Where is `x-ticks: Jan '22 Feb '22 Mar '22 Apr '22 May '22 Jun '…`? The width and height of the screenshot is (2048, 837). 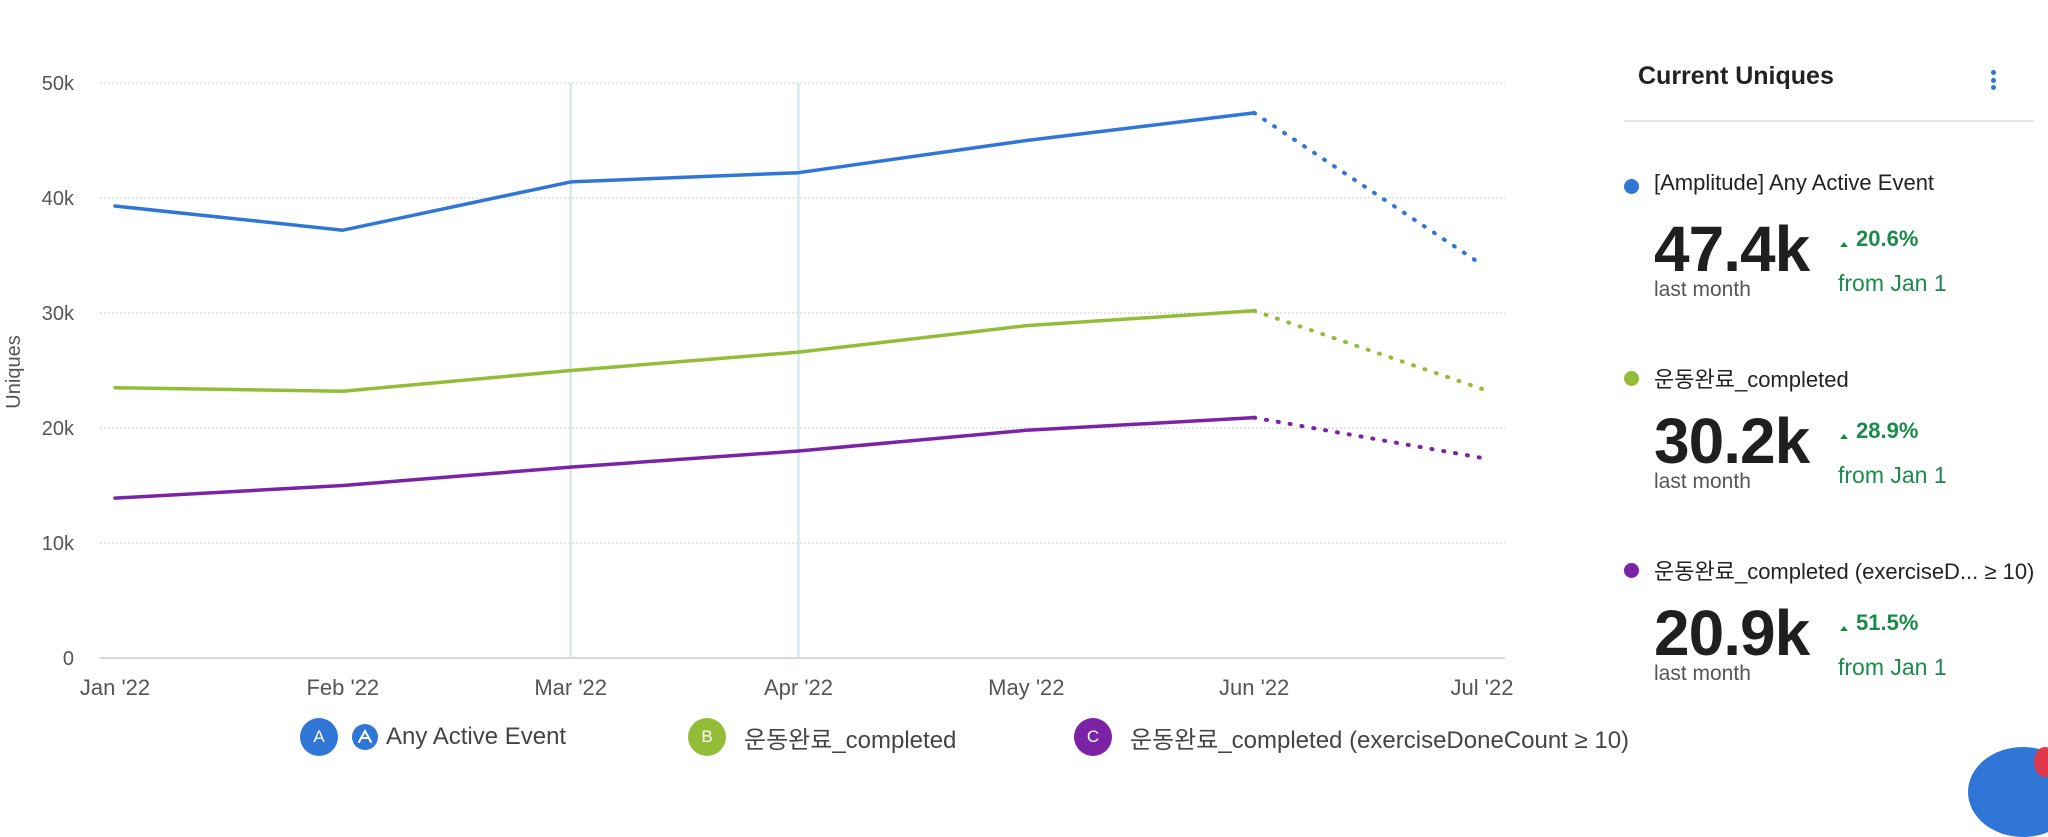 x-ticks: Jan '22 Feb '22 Mar '22 Apr '22 May '22 Jun '… is located at coordinates (797, 687).